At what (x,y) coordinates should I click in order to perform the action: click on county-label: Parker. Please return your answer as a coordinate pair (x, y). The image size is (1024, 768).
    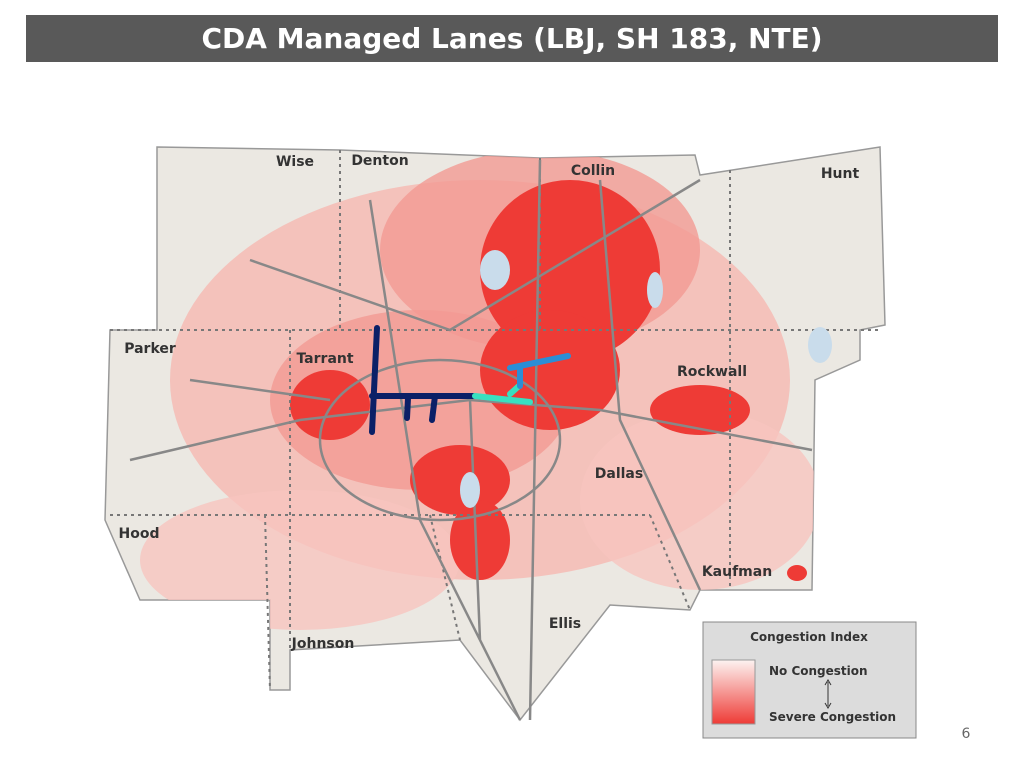
    Looking at the image, I should click on (150, 349).